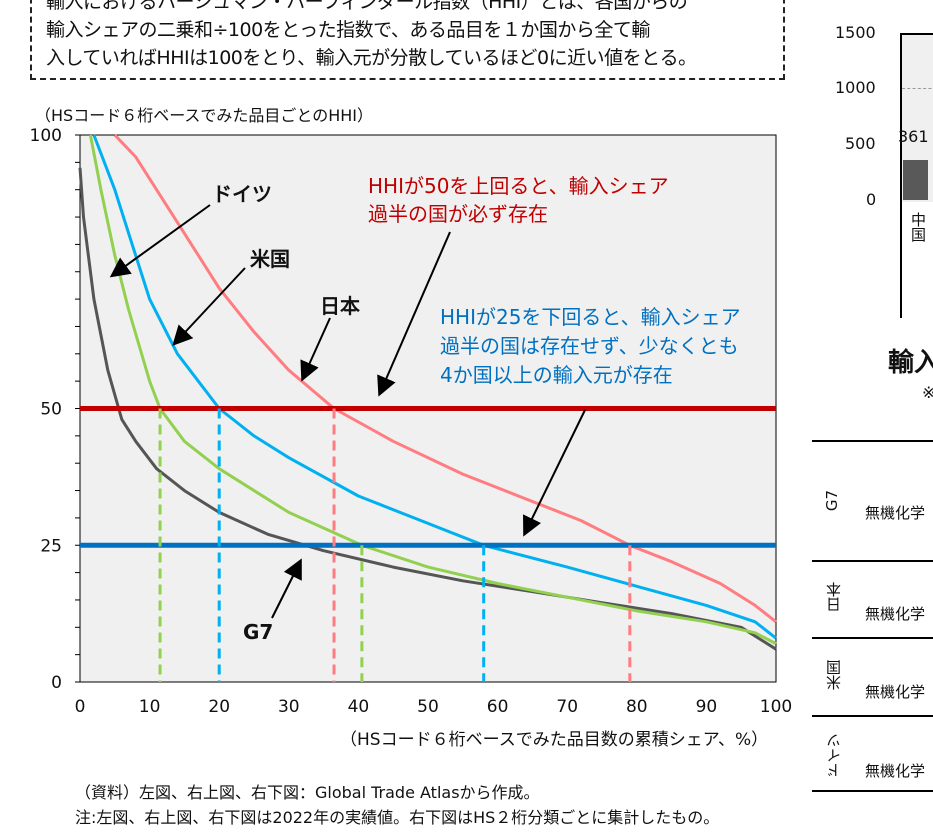 This screenshot has height=834, width=933. I want to click on table-row-label: G7, so click(832, 501).